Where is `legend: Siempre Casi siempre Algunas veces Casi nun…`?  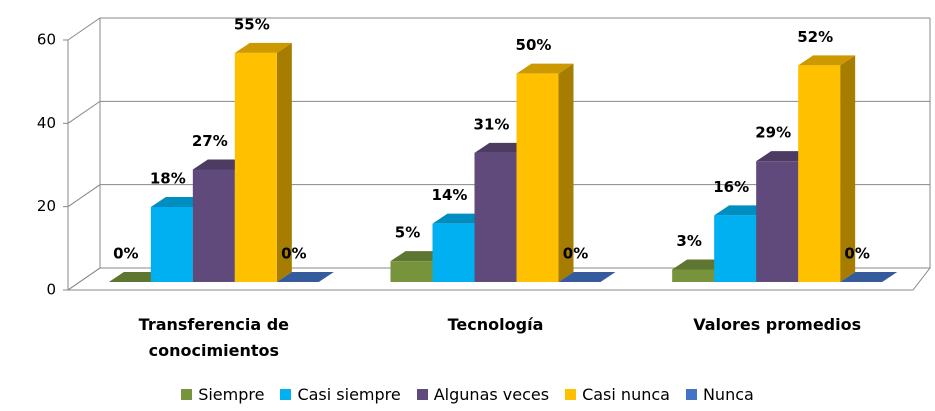 legend: Siempre Casi siempre Algunas veces Casi nun… is located at coordinates (467, 394).